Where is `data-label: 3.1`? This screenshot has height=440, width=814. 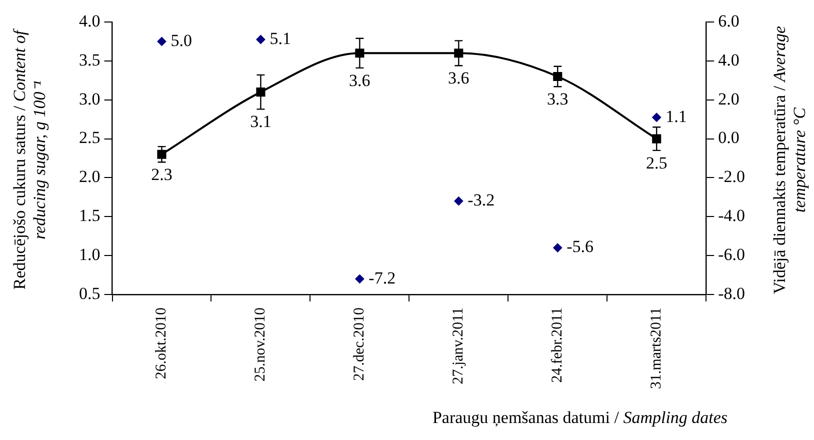 data-label: 3.1 is located at coordinates (261, 122).